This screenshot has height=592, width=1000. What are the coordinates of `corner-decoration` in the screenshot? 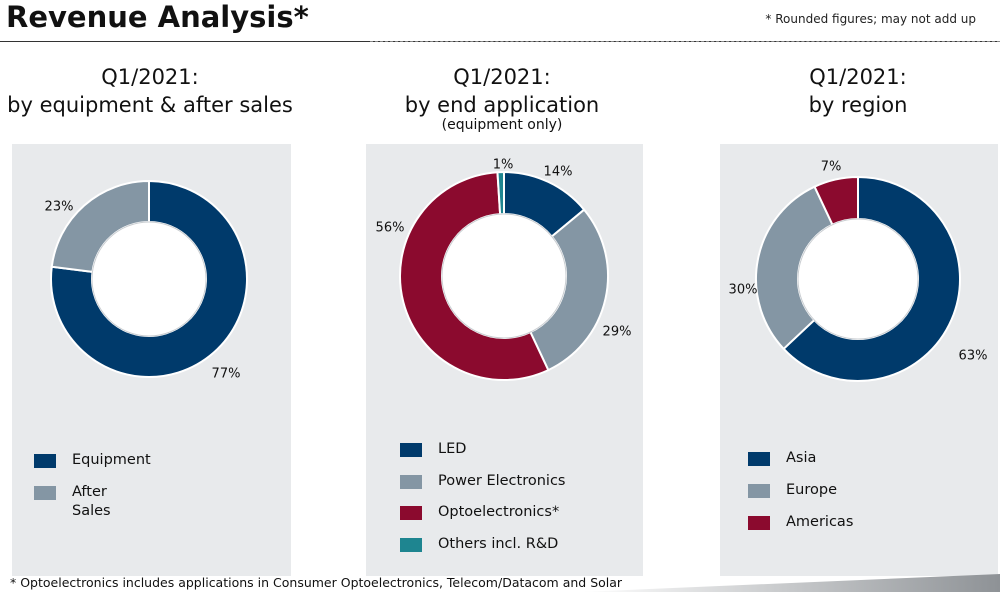 It's located at (790, 583).